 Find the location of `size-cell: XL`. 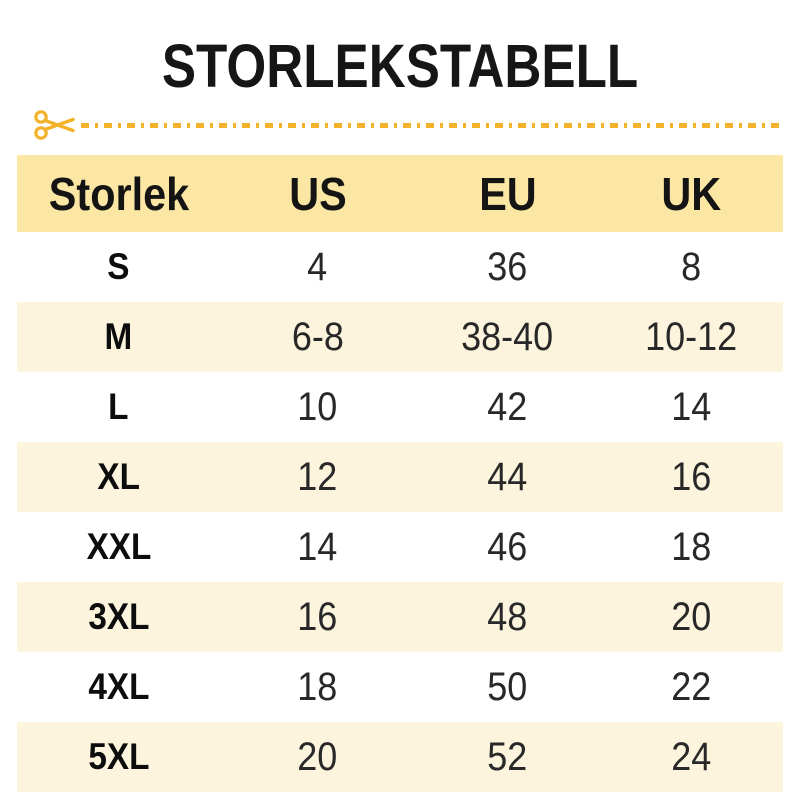

size-cell: XL is located at coordinates (118, 477).